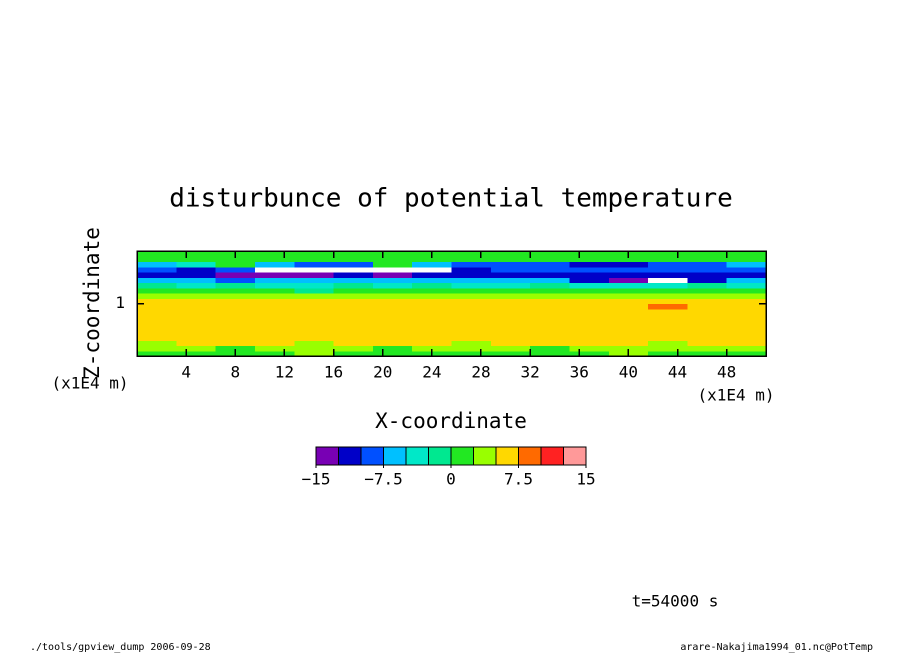 The height and width of the screenshot is (654, 904). What do you see at coordinates (120, 647) in the screenshot?
I see `footer-left: ./tools/gpview_dump 2006-09-28` at bounding box center [120, 647].